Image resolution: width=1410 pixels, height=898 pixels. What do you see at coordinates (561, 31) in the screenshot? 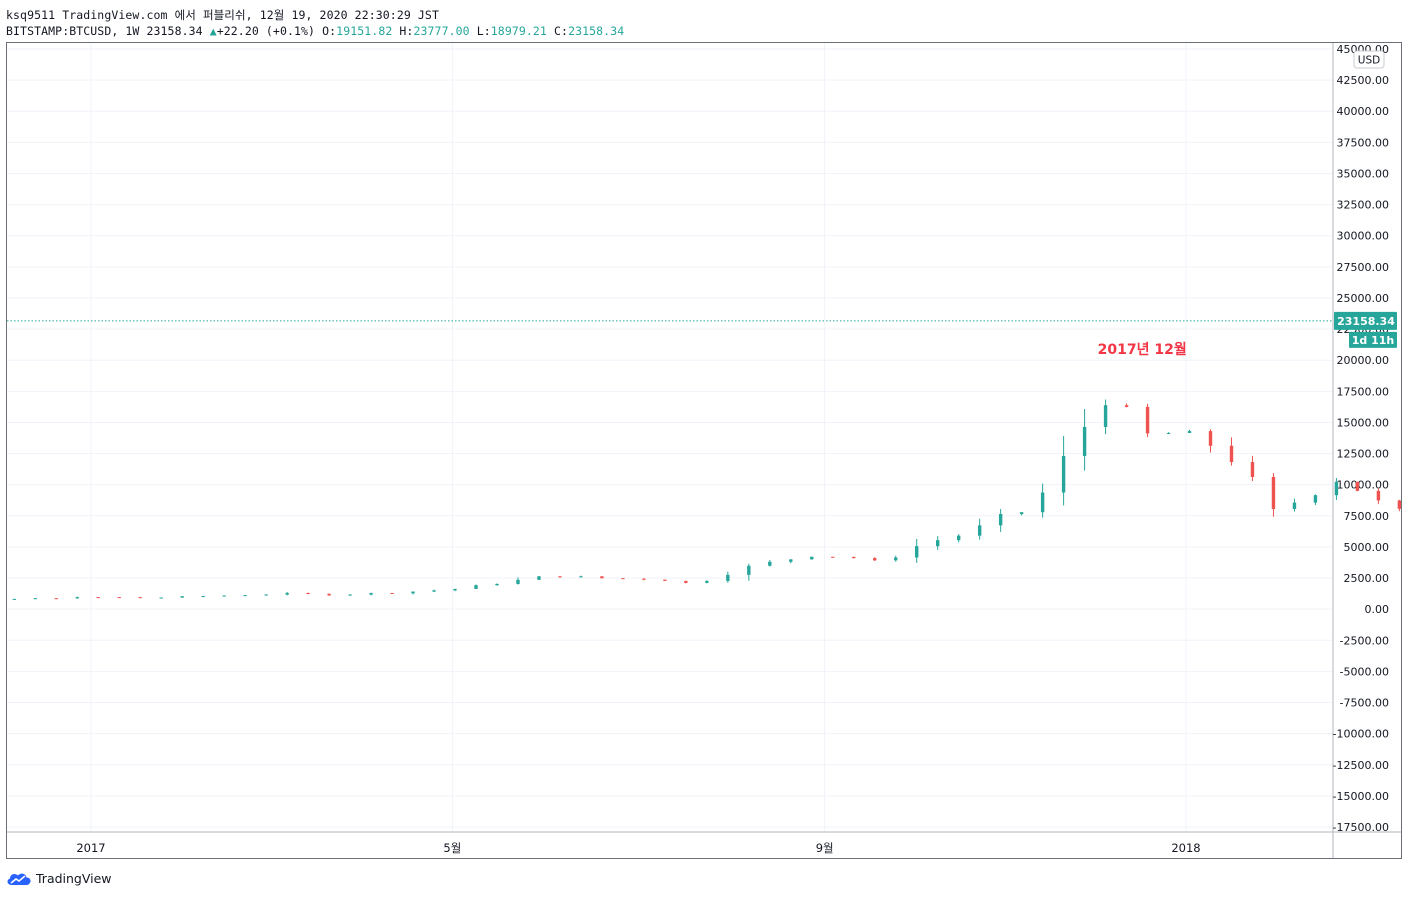
I see `close-label: C:` at bounding box center [561, 31].